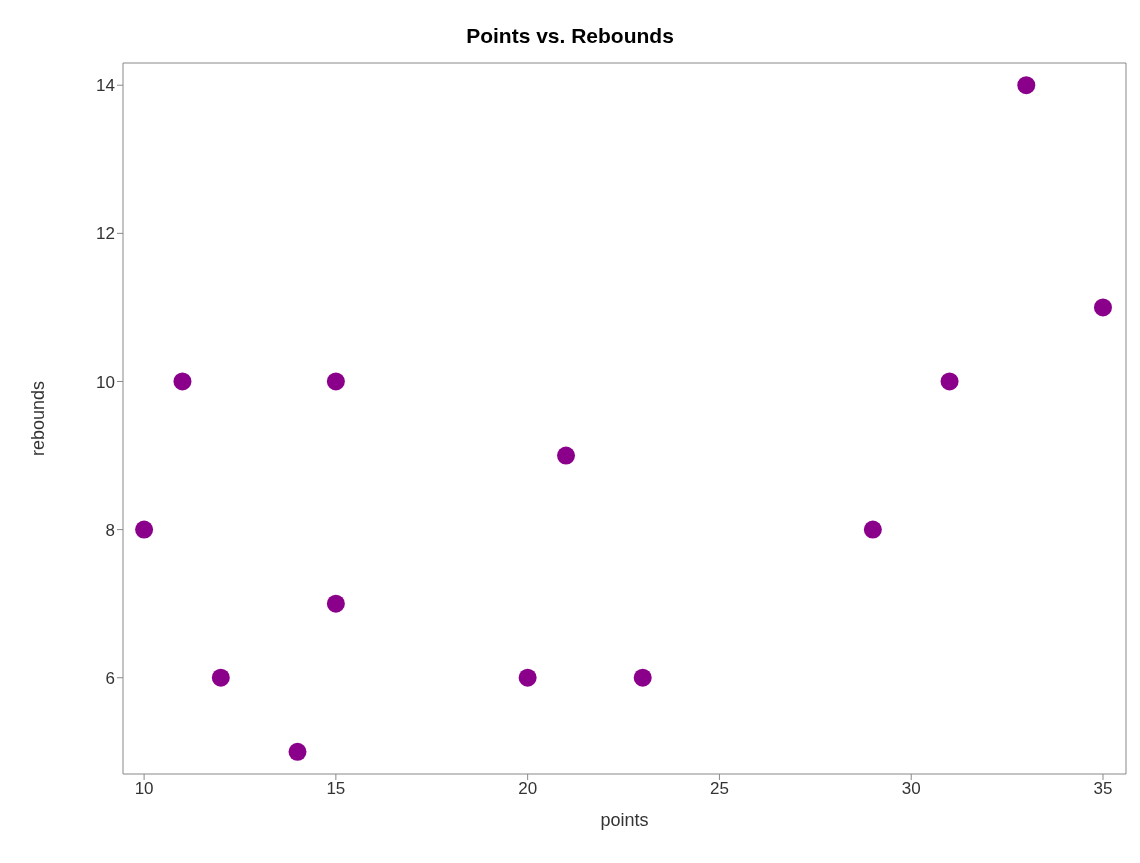  I want to click on y-tick-label: 10, so click(105, 382).